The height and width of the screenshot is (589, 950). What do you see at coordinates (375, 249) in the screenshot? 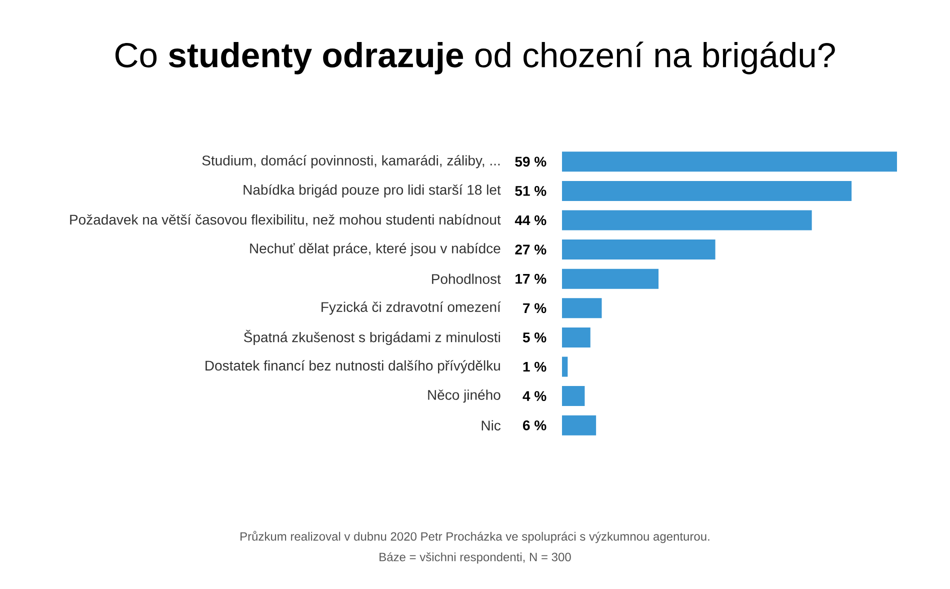
I see `y-tick-label: Nechuť dělat práce, které jsou v nabídce` at bounding box center [375, 249].